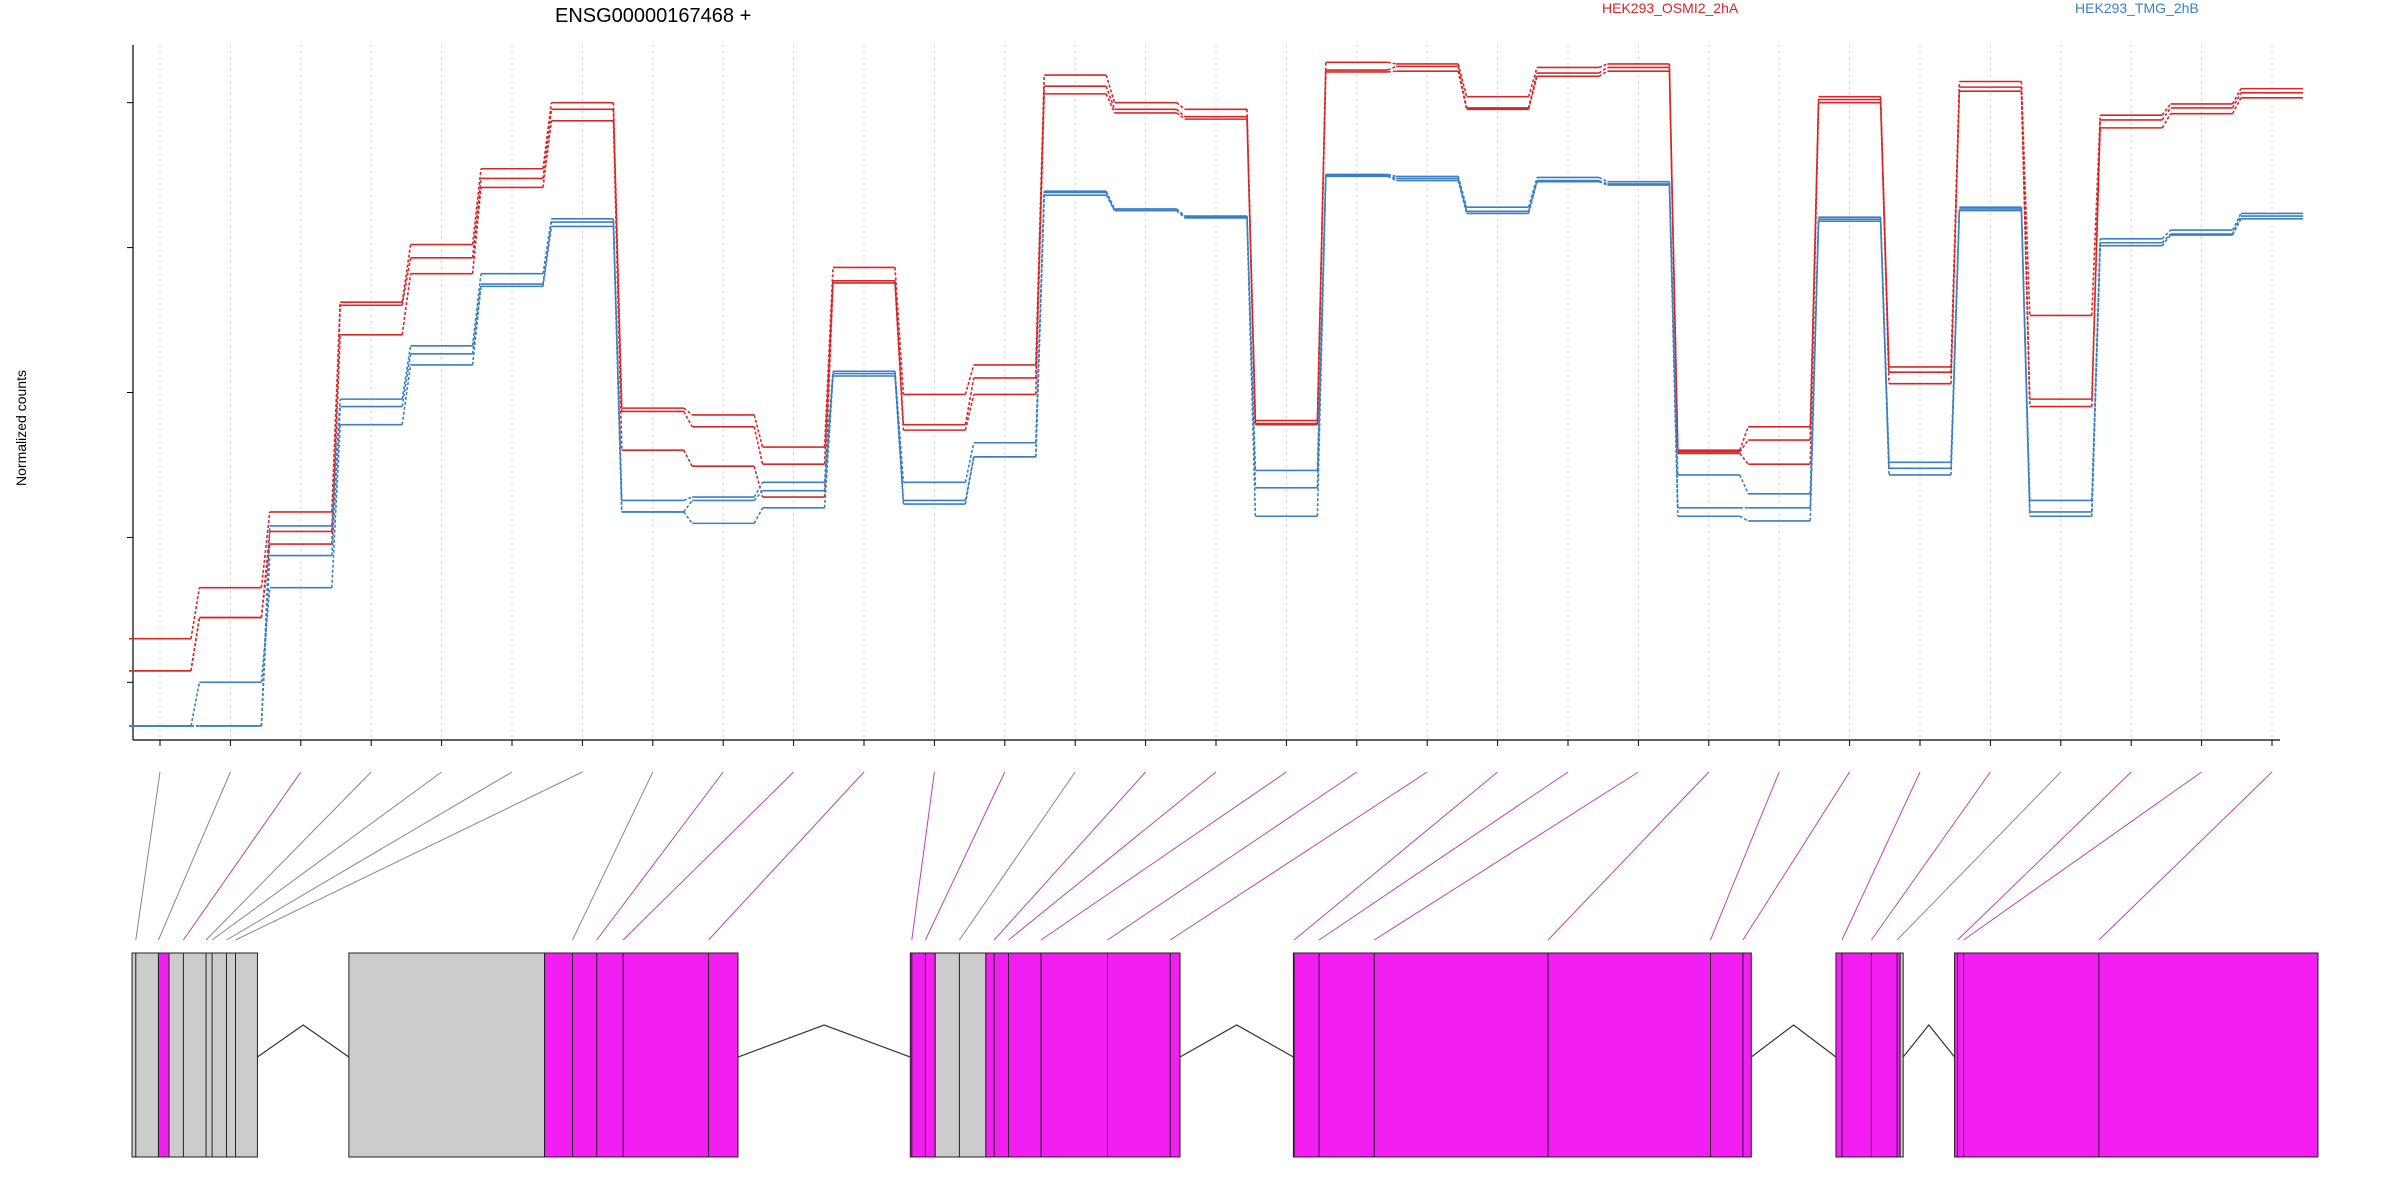 This screenshot has width=2400, height=1200. Describe the element at coordinates (194, 1055) in the screenshot. I see `untested-exon-block` at that location.